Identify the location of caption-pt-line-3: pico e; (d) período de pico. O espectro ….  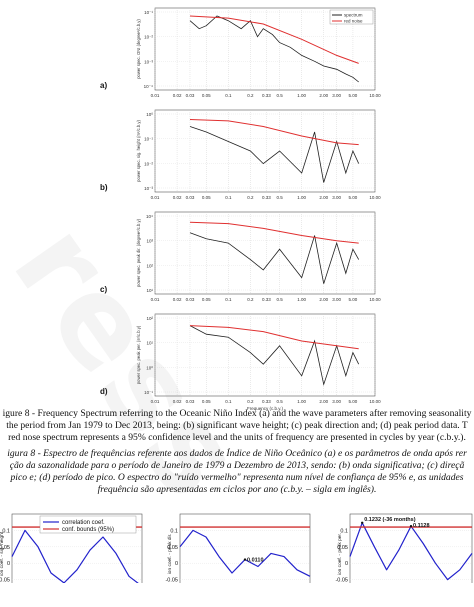
(237, 477).